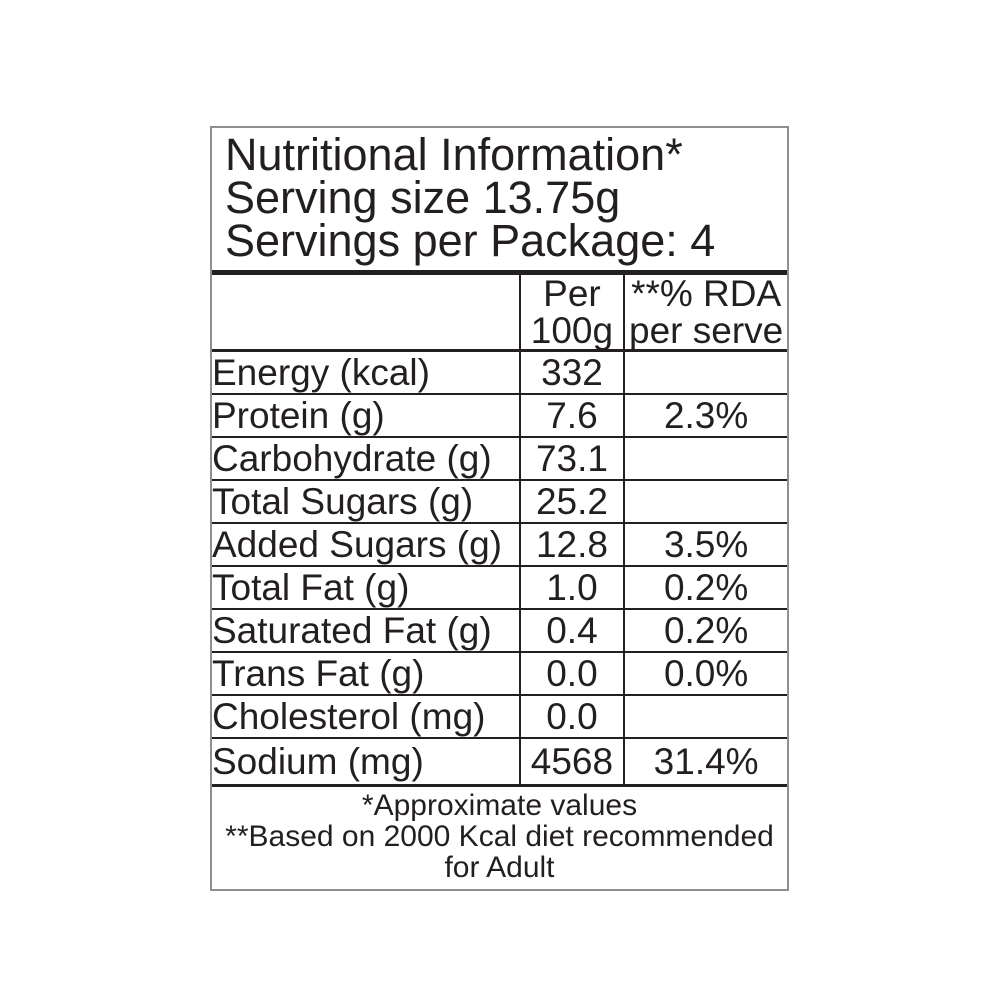  I want to click on per-100g-value: 332, so click(572, 372).